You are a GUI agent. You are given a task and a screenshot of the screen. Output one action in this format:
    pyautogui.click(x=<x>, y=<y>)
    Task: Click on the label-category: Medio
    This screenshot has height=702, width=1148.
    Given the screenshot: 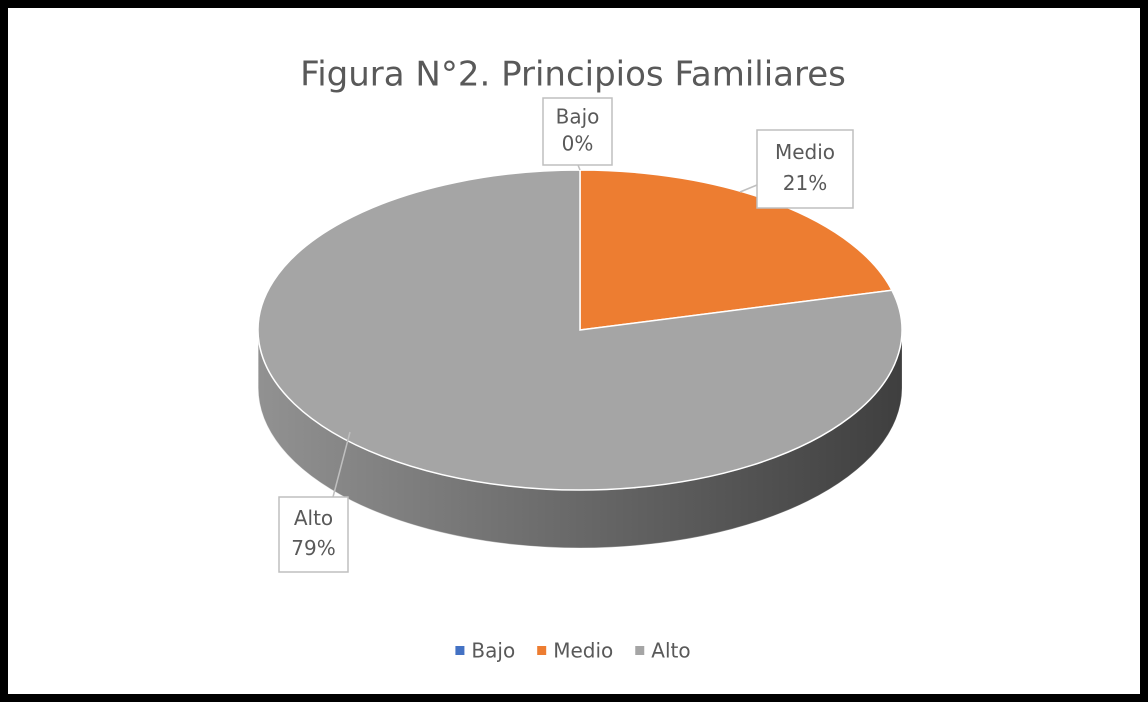 What is the action you would take?
    pyautogui.click(x=805, y=152)
    